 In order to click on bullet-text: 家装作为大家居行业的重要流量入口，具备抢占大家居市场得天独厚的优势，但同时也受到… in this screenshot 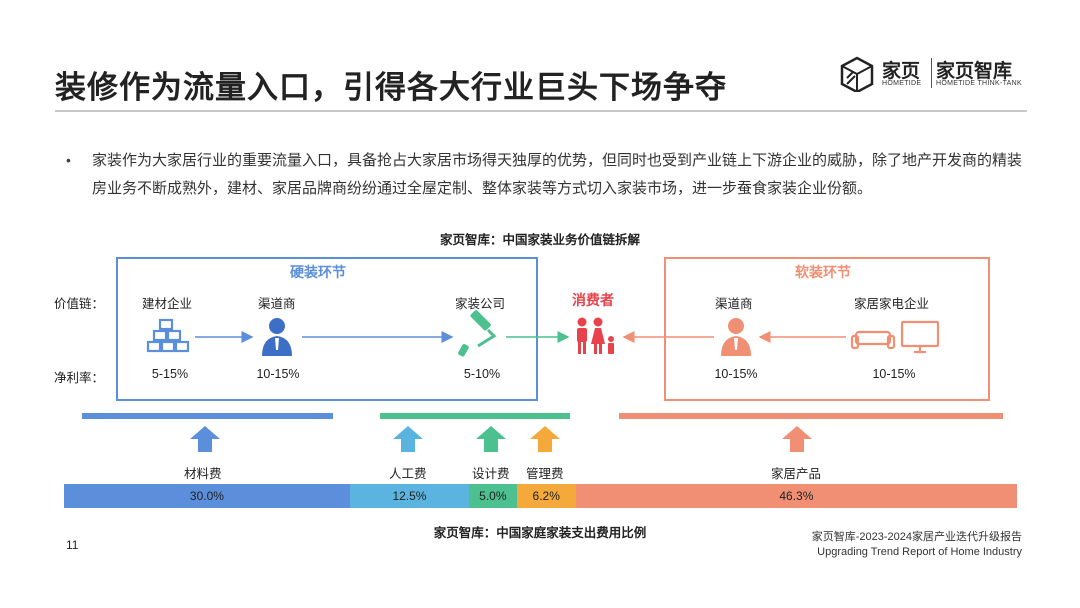, I will do `click(557, 174)`.